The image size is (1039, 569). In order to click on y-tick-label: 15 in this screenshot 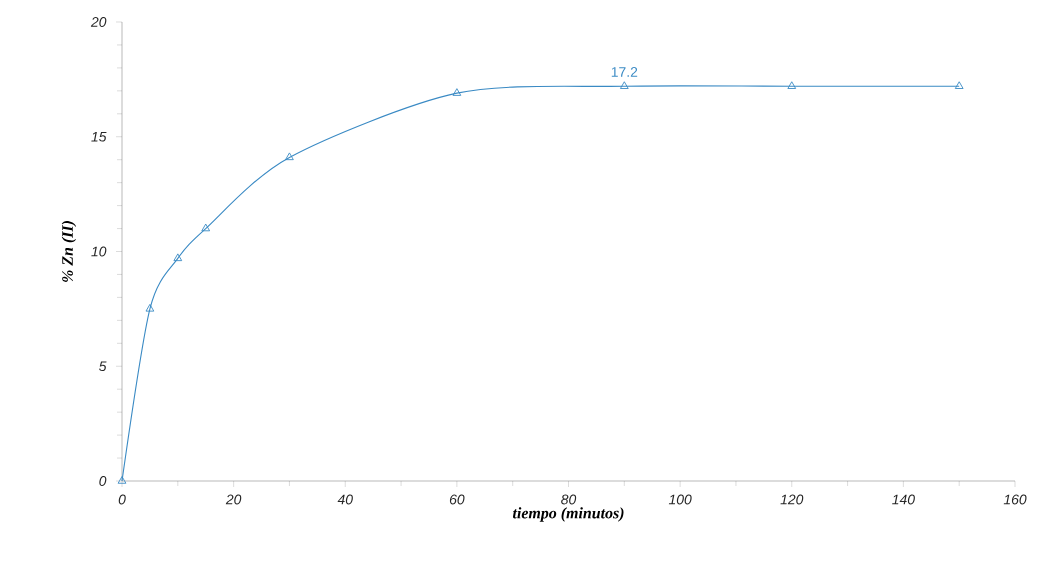, I will do `click(99, 136)`.